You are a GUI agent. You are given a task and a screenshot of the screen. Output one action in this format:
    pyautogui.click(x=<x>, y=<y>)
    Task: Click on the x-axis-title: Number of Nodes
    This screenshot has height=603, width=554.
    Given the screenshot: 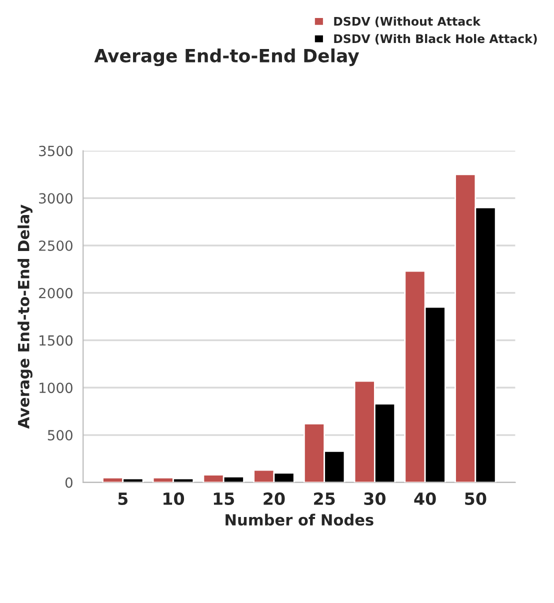 What is the action you would take?
    pyautogui.click(x=300, y=520)
    